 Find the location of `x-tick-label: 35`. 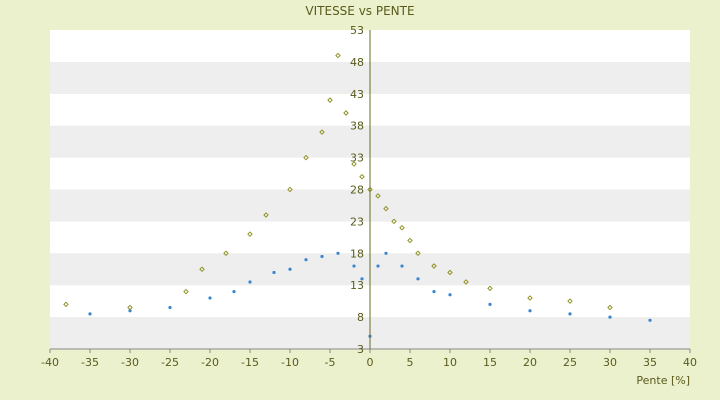

x-tick-label: 35 is located at coordinates (650, 362).